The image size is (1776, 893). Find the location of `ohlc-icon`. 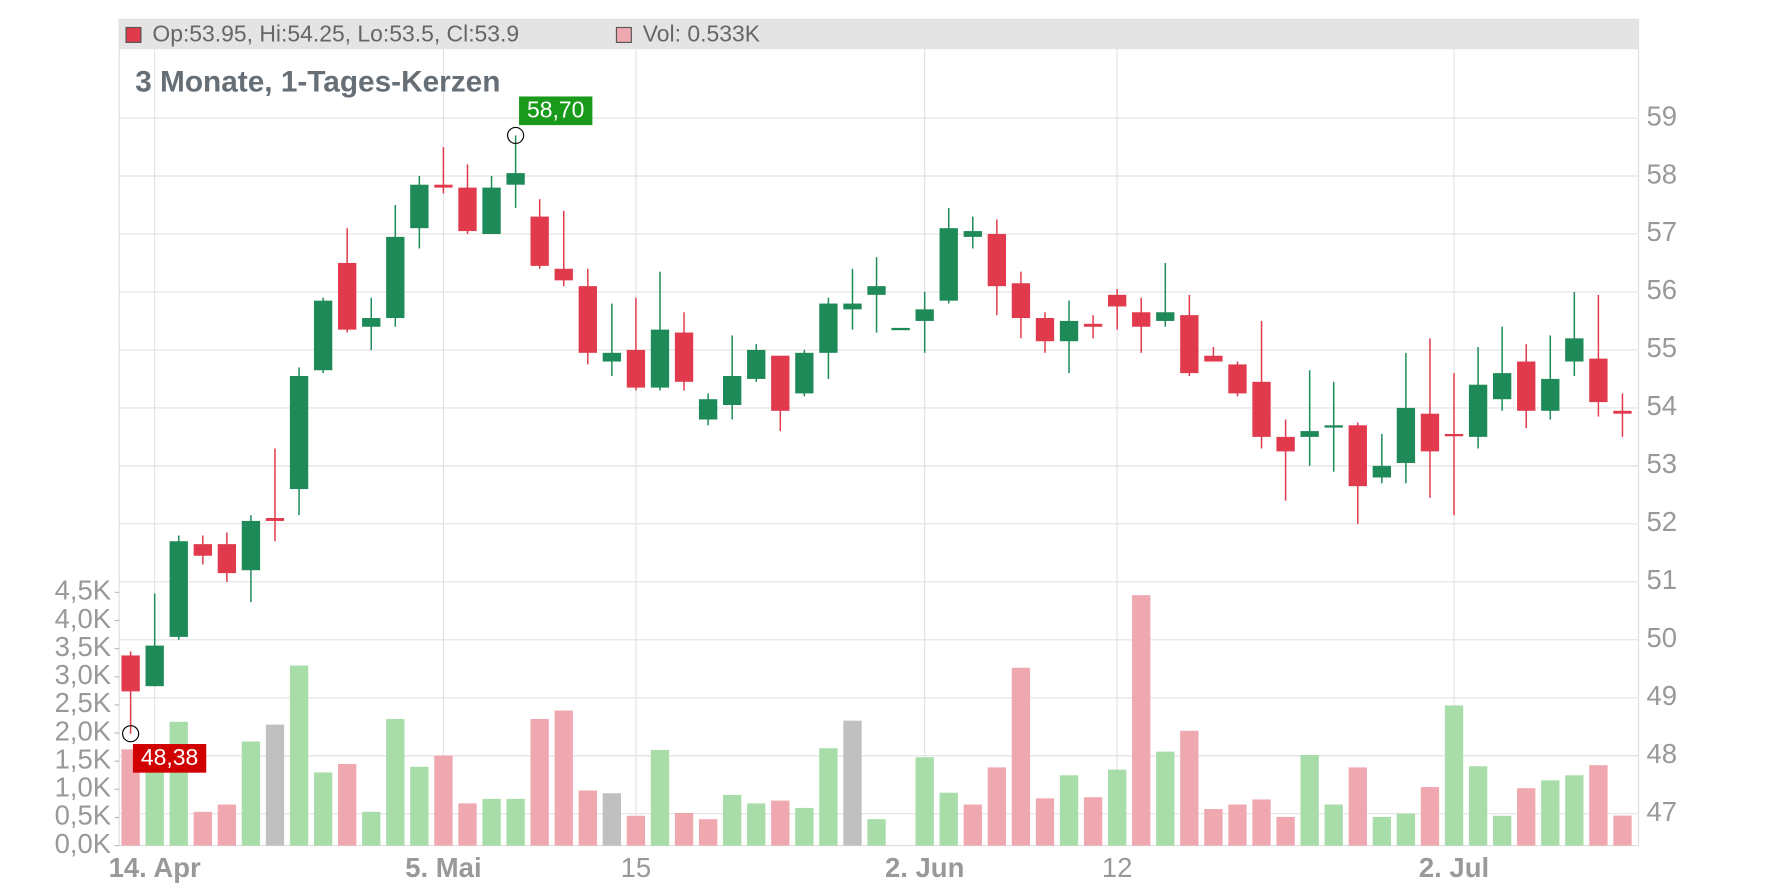

ohlc-icon is located at coordinates (133, 34).